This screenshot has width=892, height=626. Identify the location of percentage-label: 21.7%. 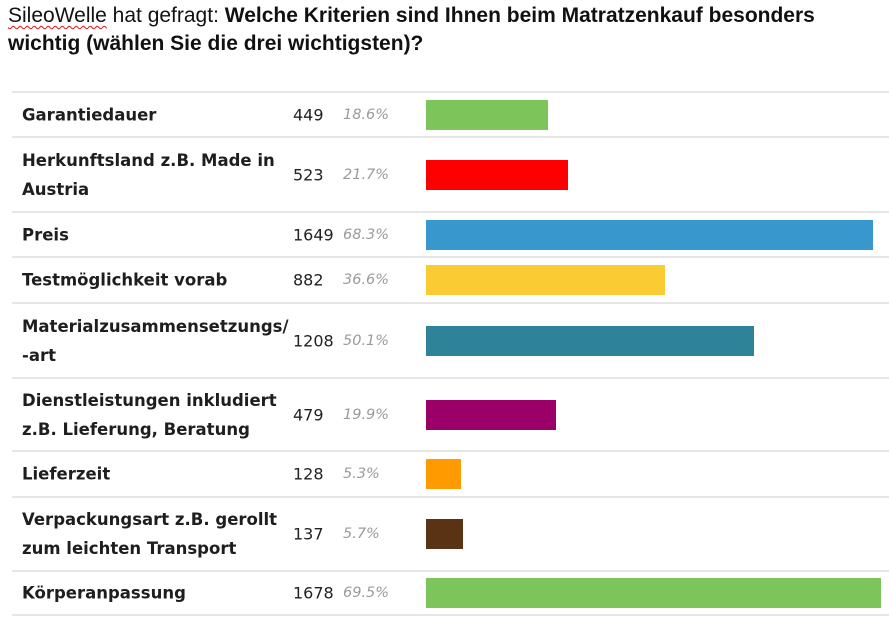
(366, 174).